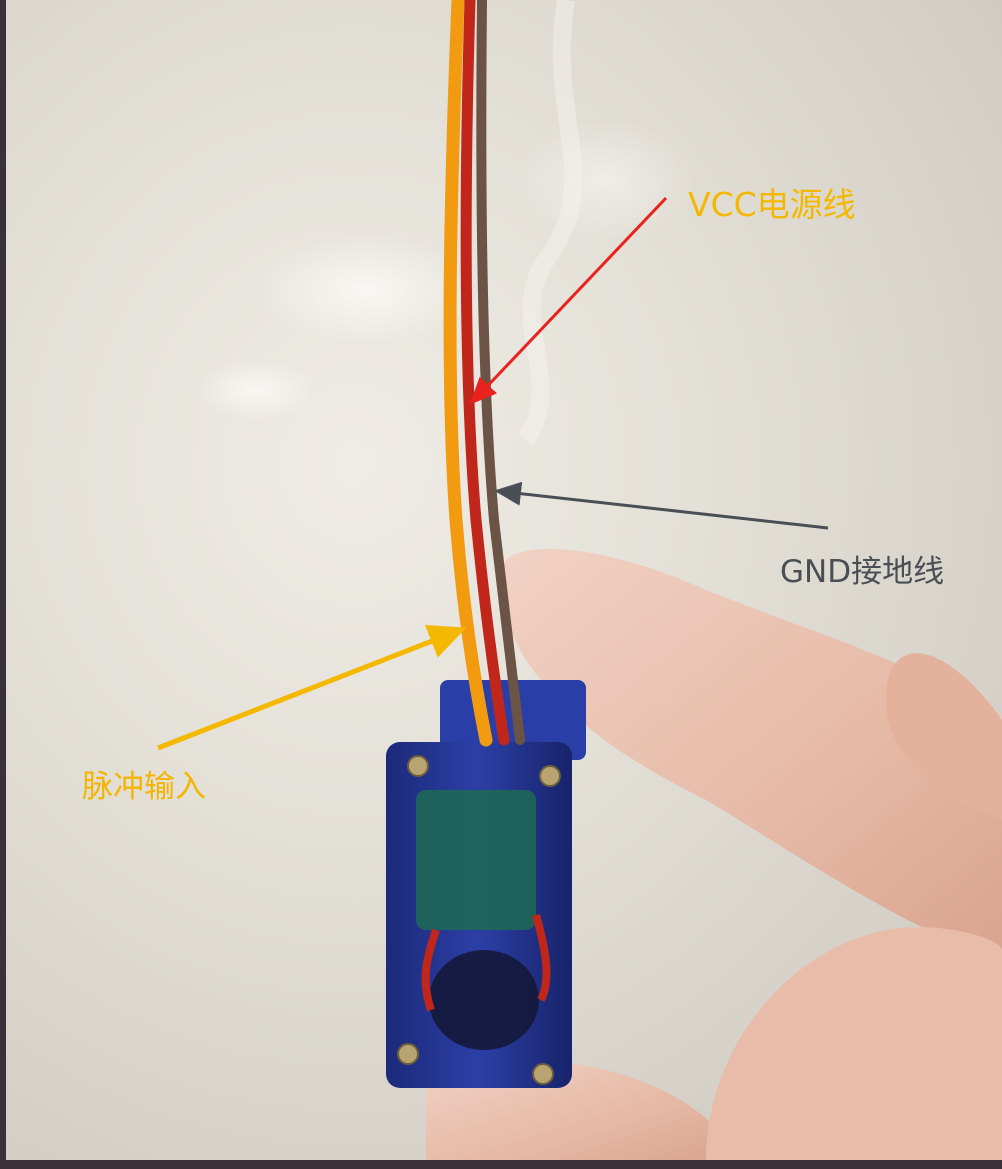 The width and height of the screenshot is (1002, 1169). What do you see at coordinates (772, 204) in the screenshot?
I see `vcc-label: VCC电源线` at bounding box center [772, 204].